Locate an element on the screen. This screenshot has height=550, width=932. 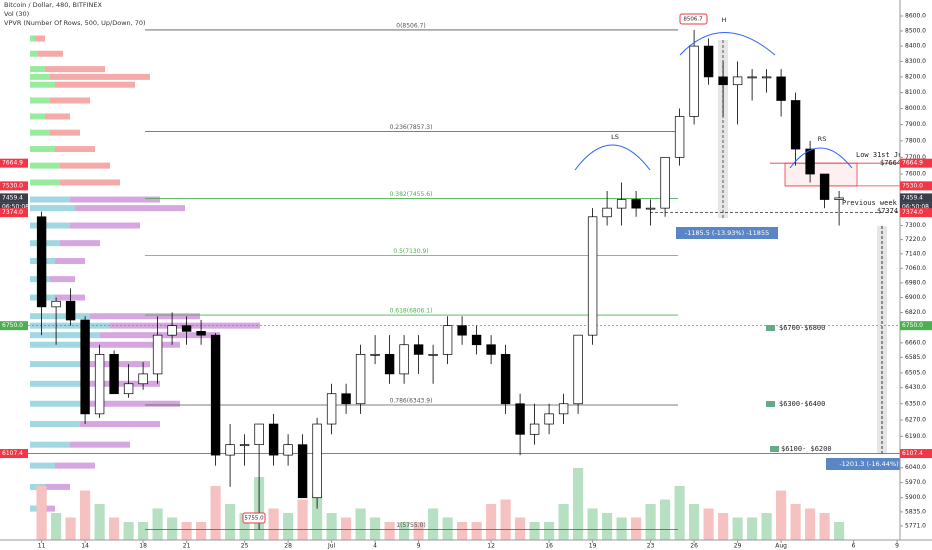
price-axis is located at coordinates (916, 275).